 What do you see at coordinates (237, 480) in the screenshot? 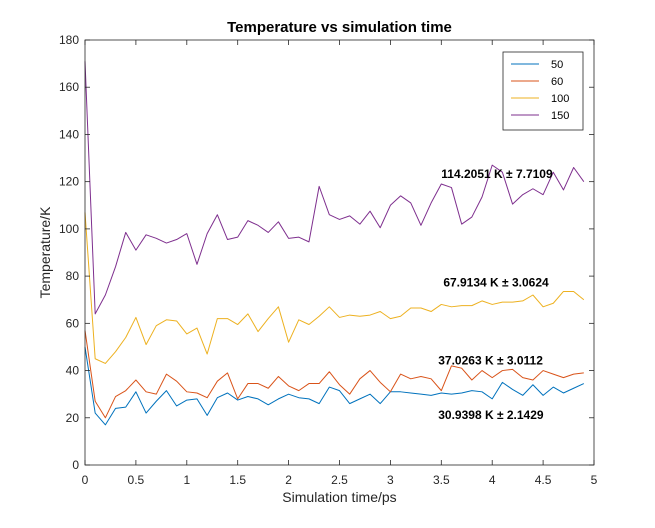
I see `x-tick-label: 1.5` at bounding box center [237, 480].